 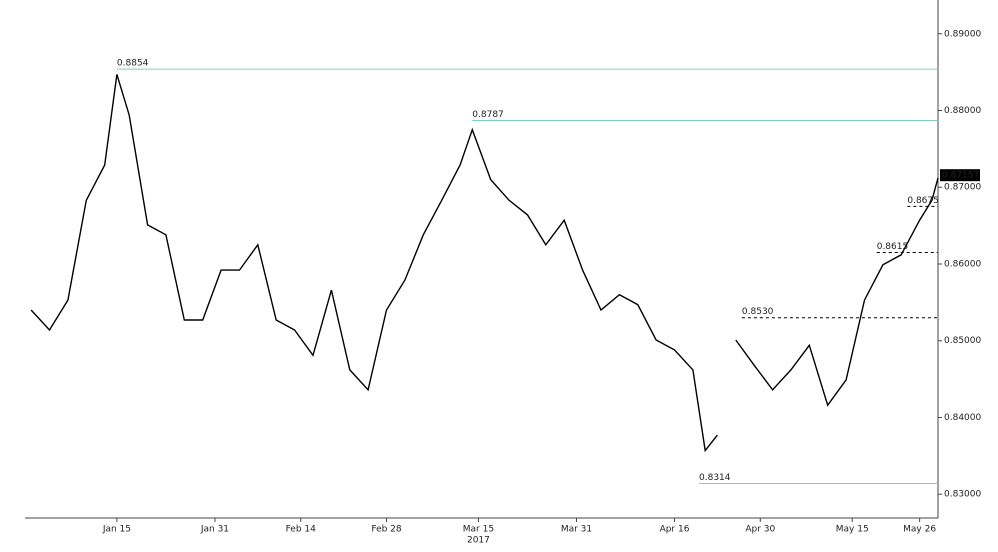 What do you see at coordinates (715, 478) in the screenshot?
I see `level-label: 0.8314` at bounding box center [715, 478].